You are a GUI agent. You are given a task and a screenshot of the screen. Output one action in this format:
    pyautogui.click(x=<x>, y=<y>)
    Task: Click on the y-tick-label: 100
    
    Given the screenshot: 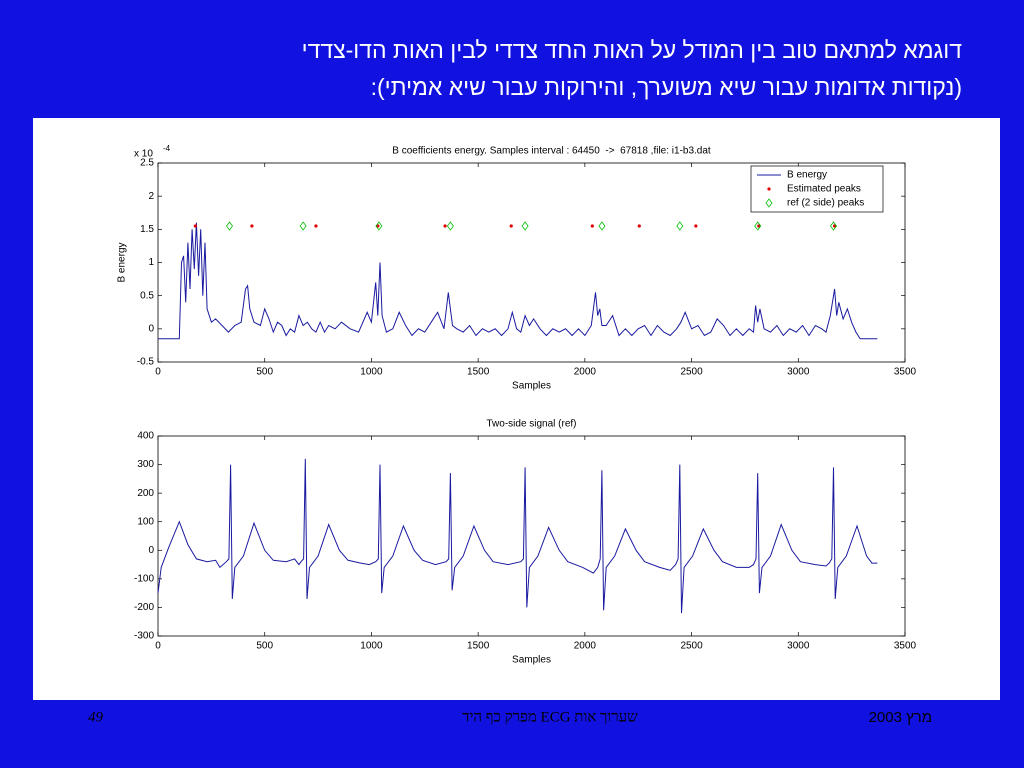 What is the action you would take?
    pyautogui.click(x=145, y=521)
    